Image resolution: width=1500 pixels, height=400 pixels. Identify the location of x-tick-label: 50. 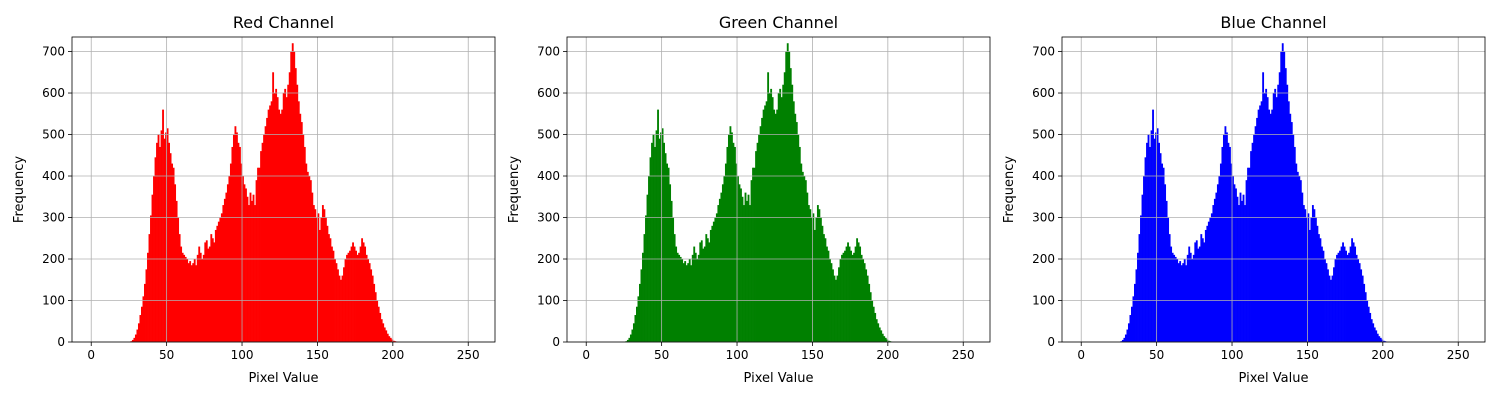
(166, 355).